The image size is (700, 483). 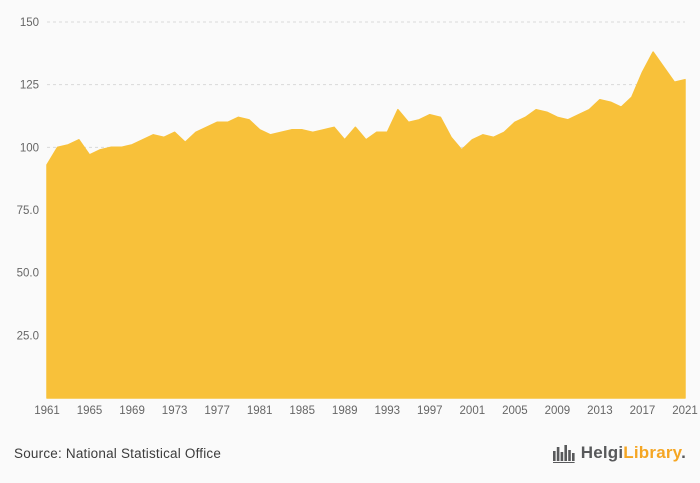 What do you see at coordinates (260, 411) in the screenshot?
I see `x-tick-label-1981: 1981` at bounding box center [260, 411].